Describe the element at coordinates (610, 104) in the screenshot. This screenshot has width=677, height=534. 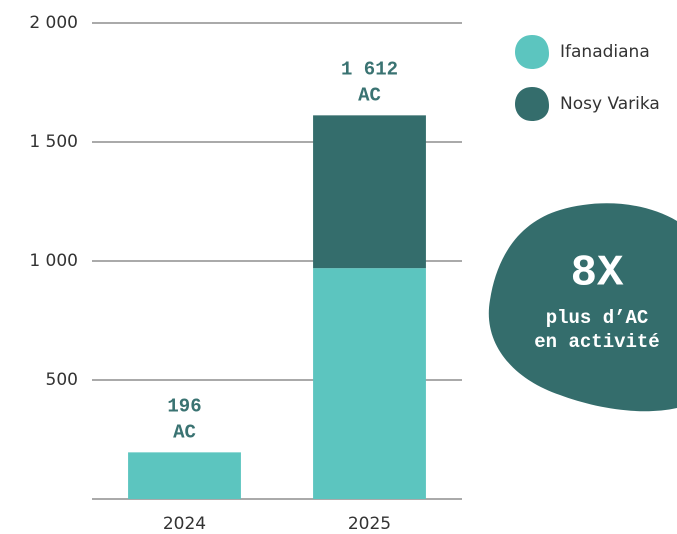
I see `legend-label: Nosy Varika` at that location.